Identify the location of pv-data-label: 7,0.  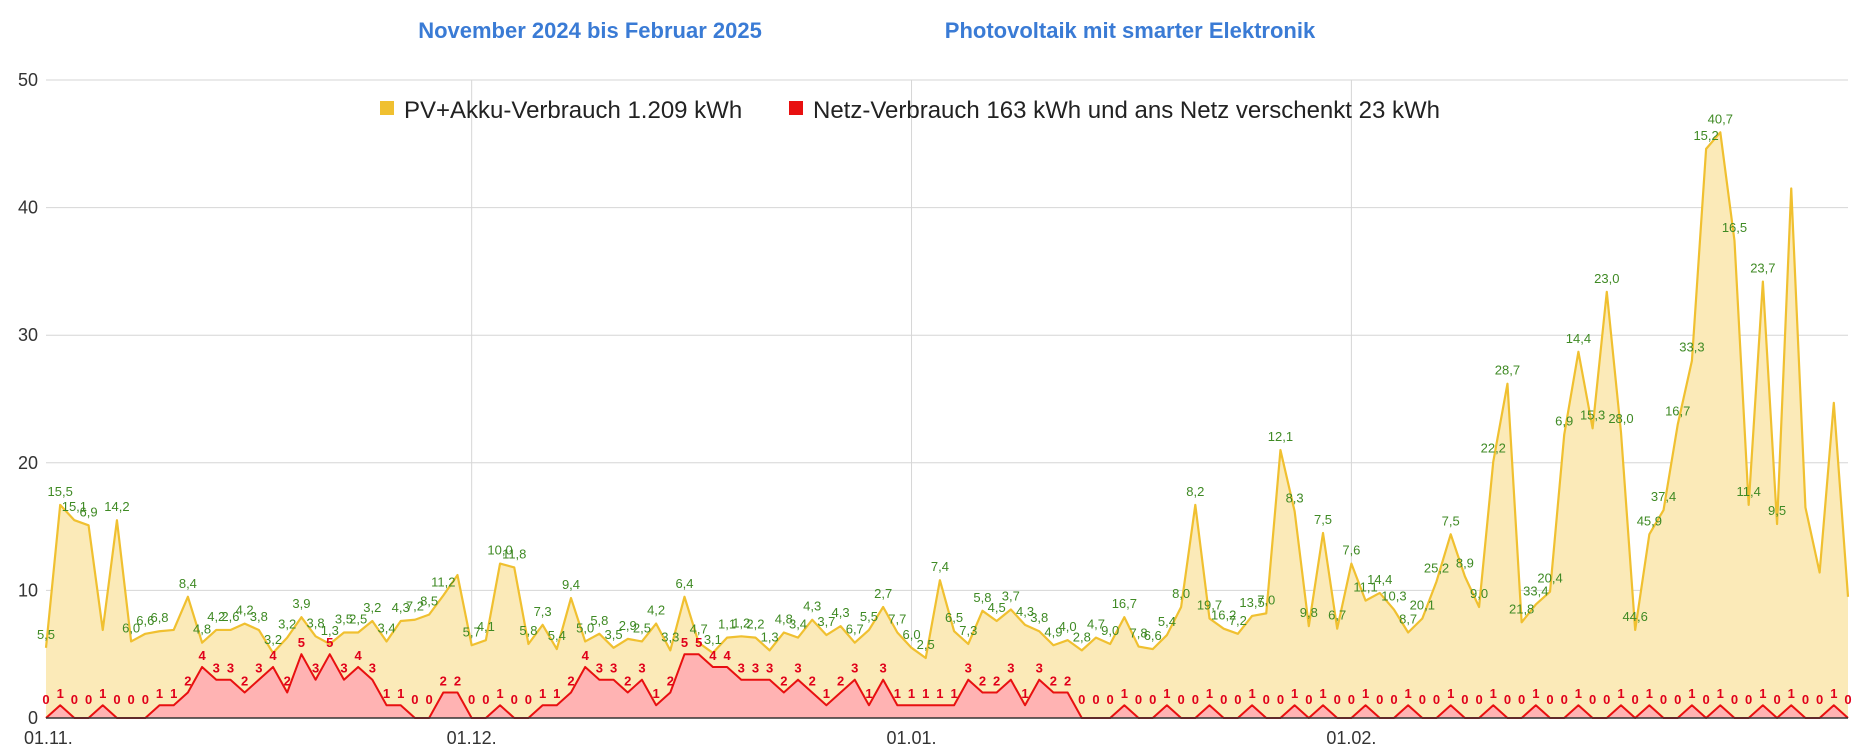
(1266, 599).